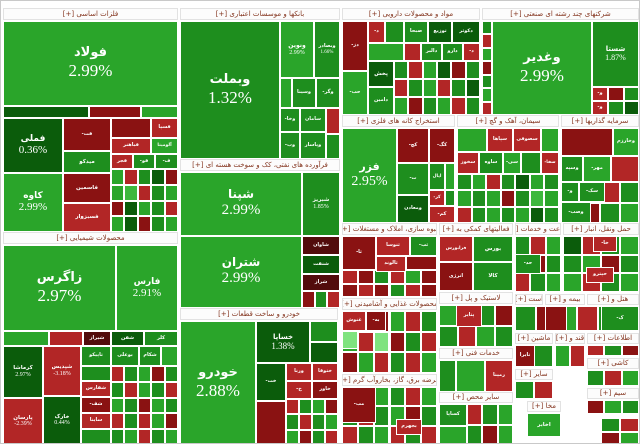 This screenshot has width=640, height=444. Describe the element at coordinates (560, 14) in the screenshot. I see `sector-header: شرکتهای چند رشته ای صنعتی [+]` at that location.